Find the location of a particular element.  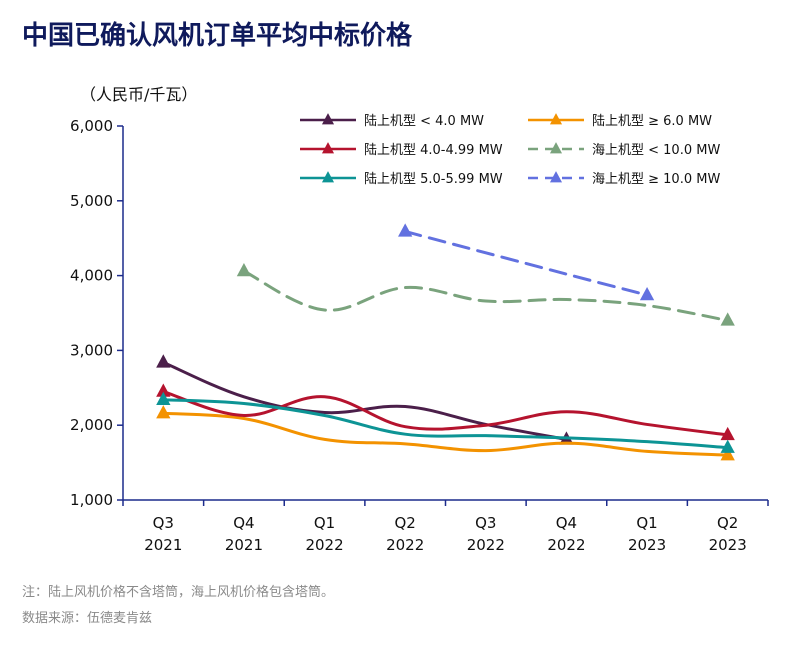

legend-item: 陆上机型 ≥ 6.0 MW is located at coordinates (620, 121).